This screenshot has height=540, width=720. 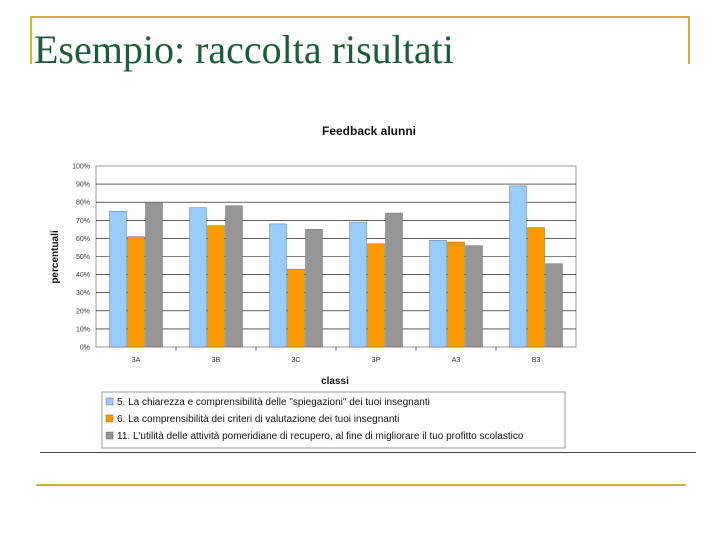 I want to click on separator-line, so click(x=368, y=452).